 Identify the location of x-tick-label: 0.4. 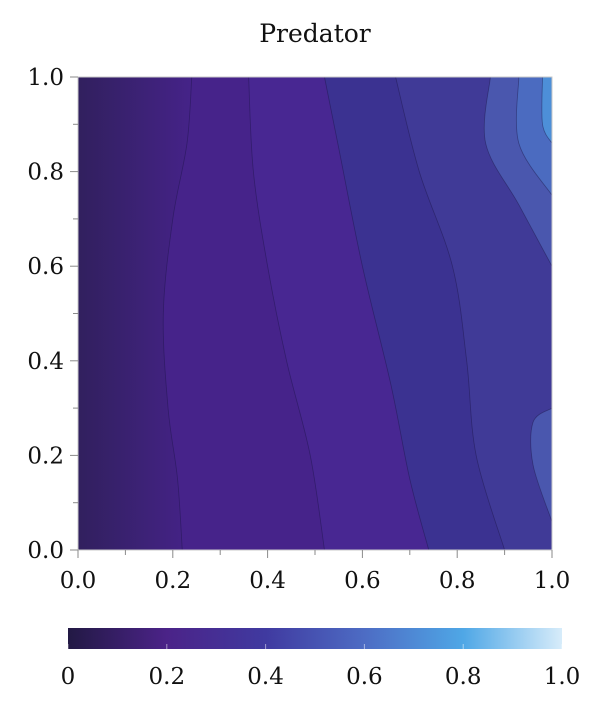
(267, 581).